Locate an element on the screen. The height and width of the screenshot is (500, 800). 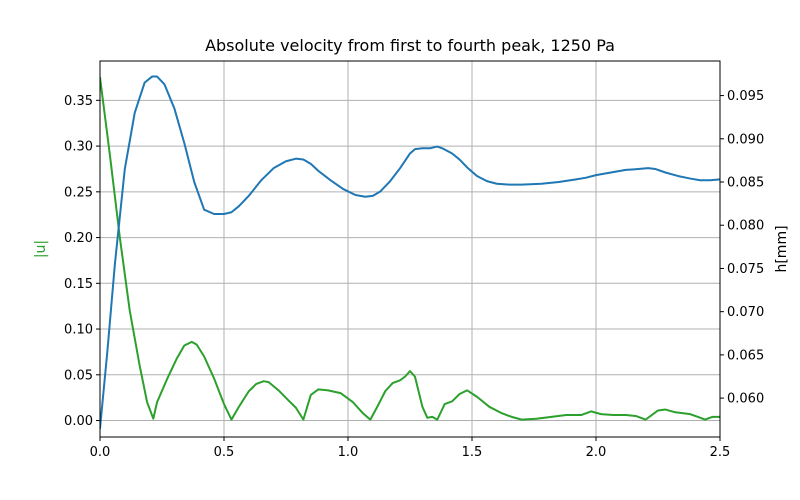
y-left-tick-label-7: 0.35 is located at coordinates (78, 101).